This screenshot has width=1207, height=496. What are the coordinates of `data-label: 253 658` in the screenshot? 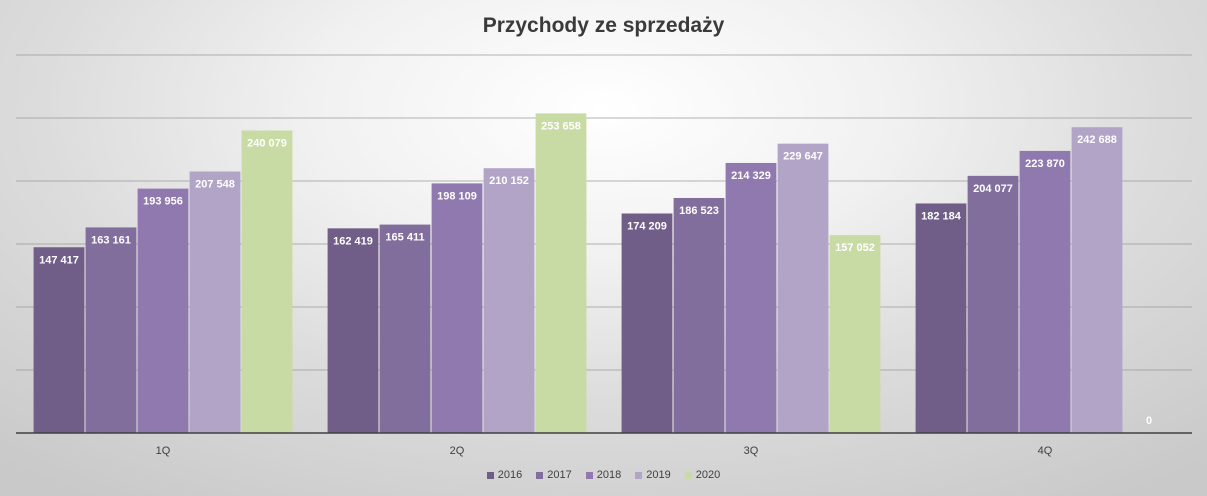 It's located at (561, 126).